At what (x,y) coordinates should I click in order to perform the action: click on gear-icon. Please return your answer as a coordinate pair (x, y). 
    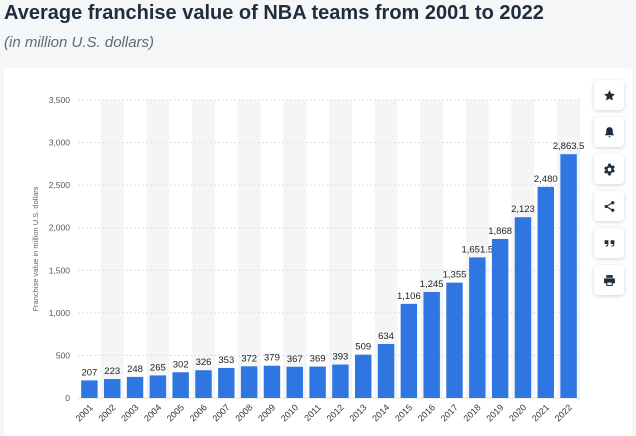
    Looking at the image, I should click on (609, 169).